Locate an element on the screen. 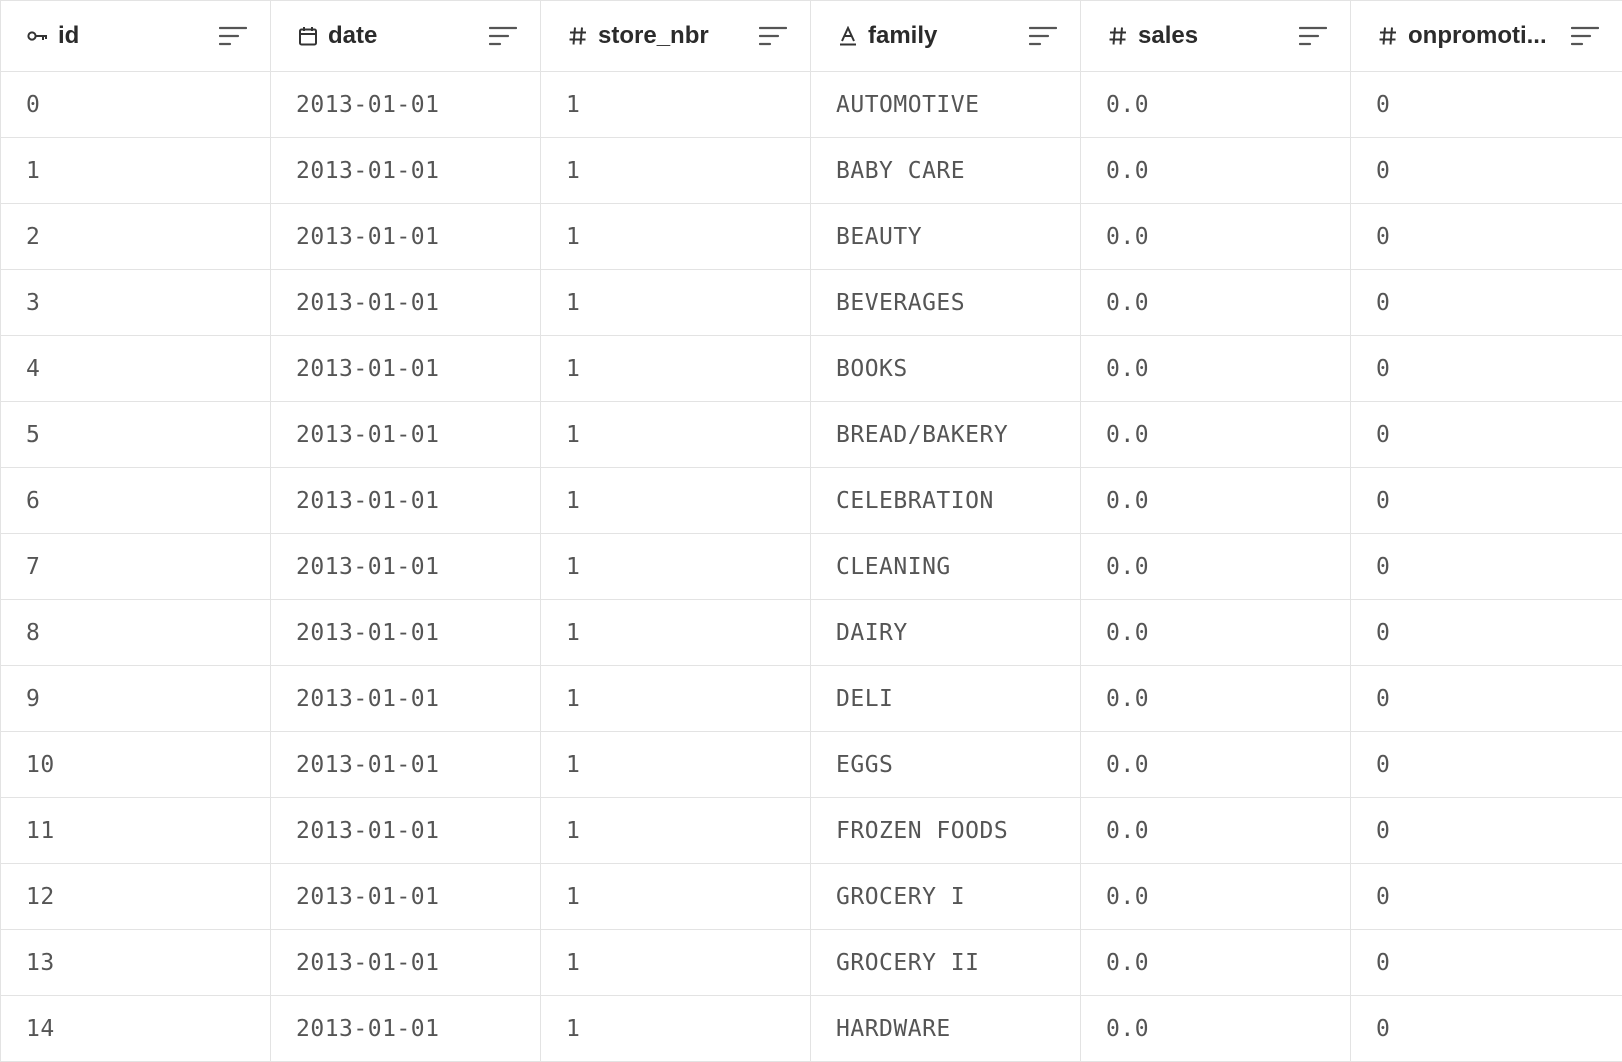  family-cell: CELEBRATION is located at coordinates (946, 501).